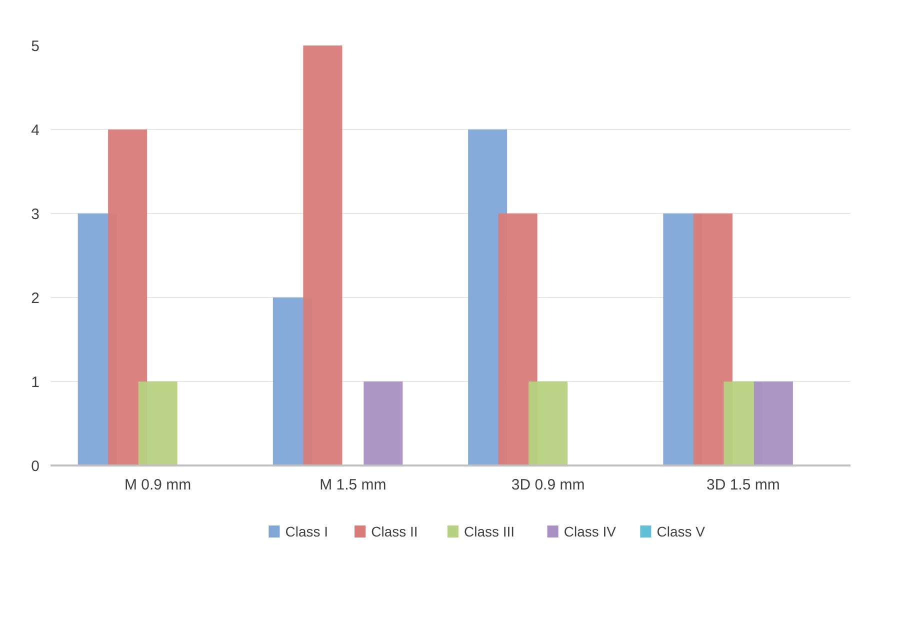  Describe the element at coordinates (394, 532) in the screenshot. I see `legend-label: Class II` at that location.